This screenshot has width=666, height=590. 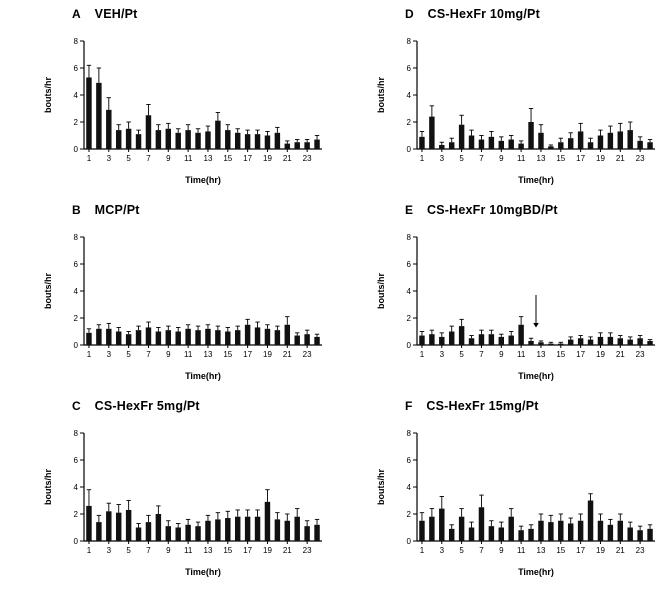 What do you see at coordinates (409, 406) in the screenshot?
I see `panel-letter: F` at bounding box center [409, 406].